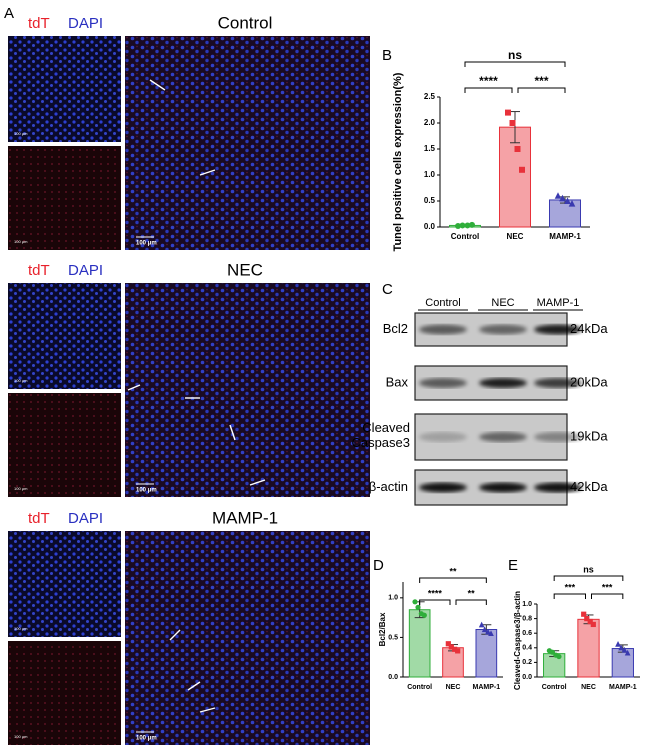 The width and height of the screenshot is (646, 747). What do you see at coordinates (388, 486) in the screenshot?
I see `protein-label: β-actin` at bounding box center [388, 486].